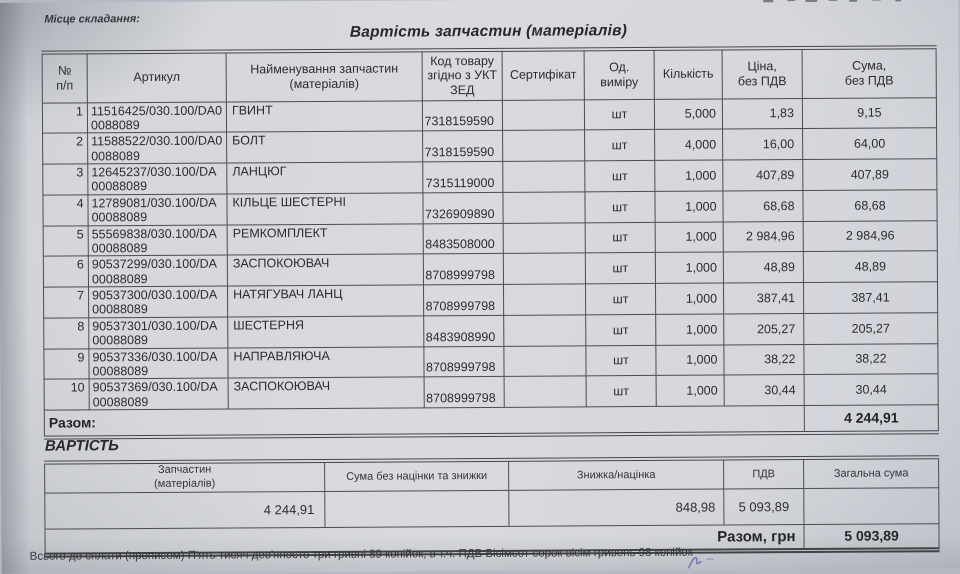 This screenshot has height=574, width=960. I want to click on summary-value-total: 5 093,89, so click(763, 506).